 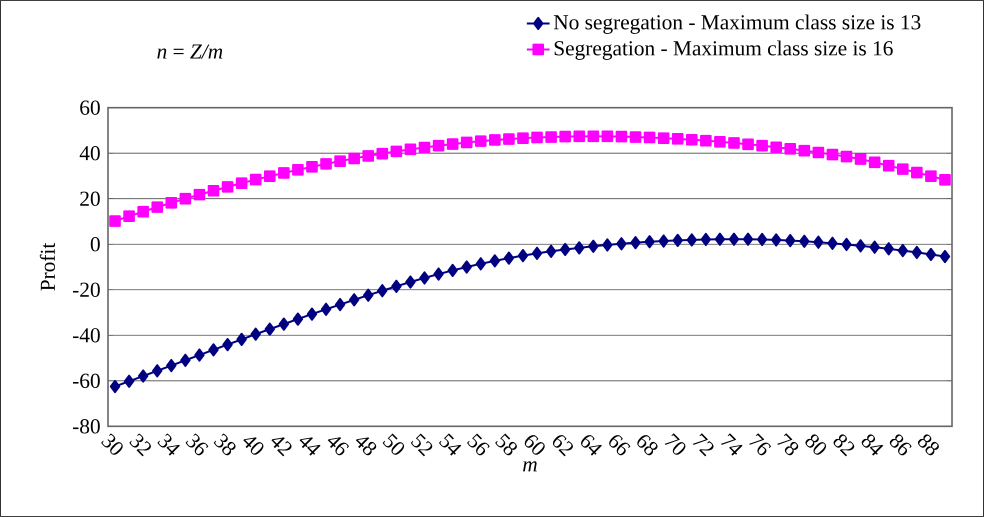 I want to click on x-tick-label: 64, so click(x=591, y=445).